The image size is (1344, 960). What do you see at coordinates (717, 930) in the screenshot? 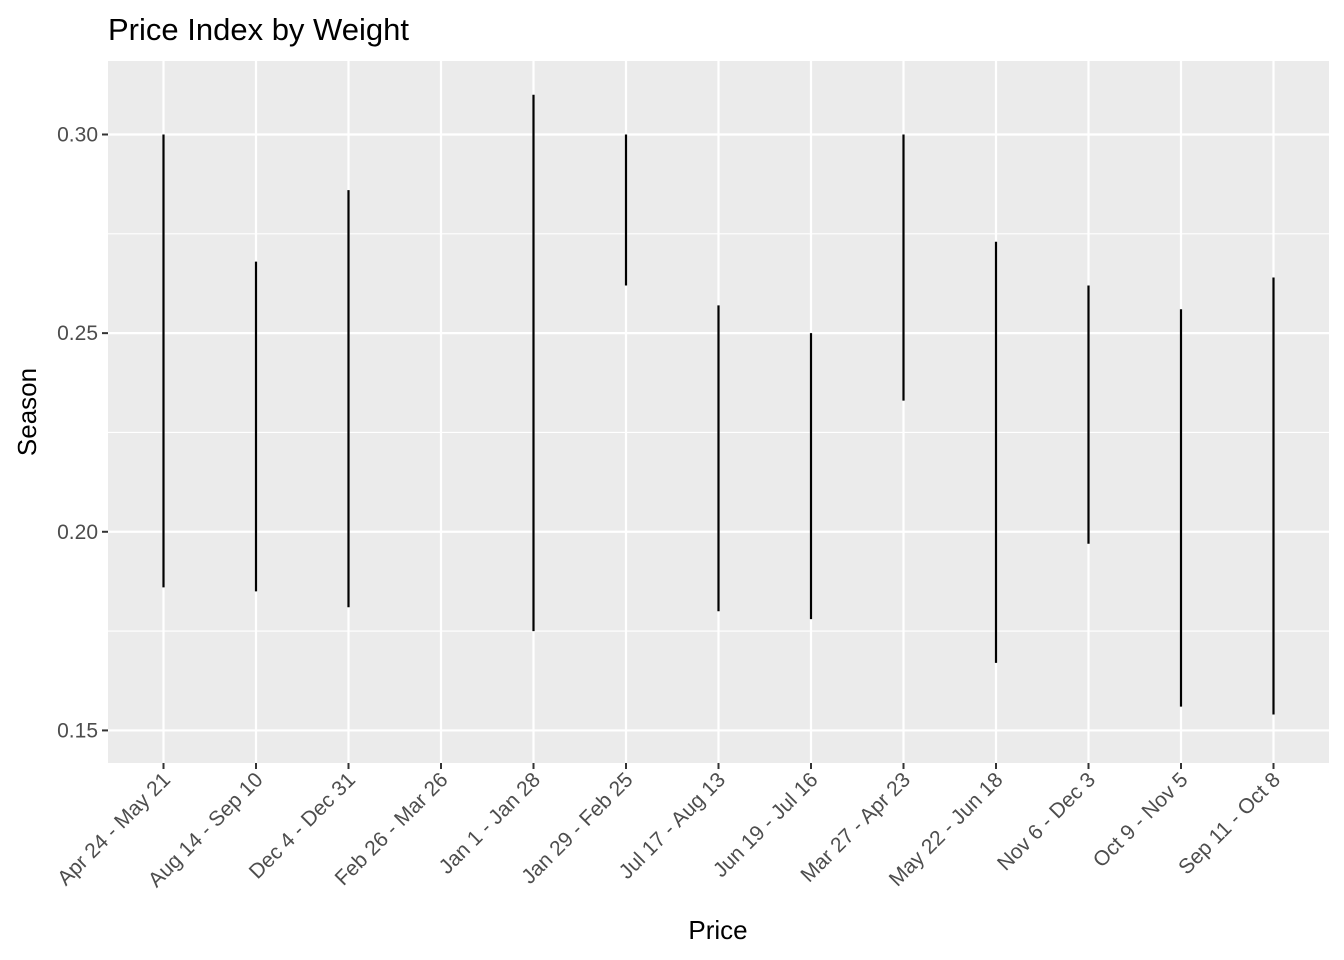
I see `x-axis-title: Price` at bounding box center [717, 930].